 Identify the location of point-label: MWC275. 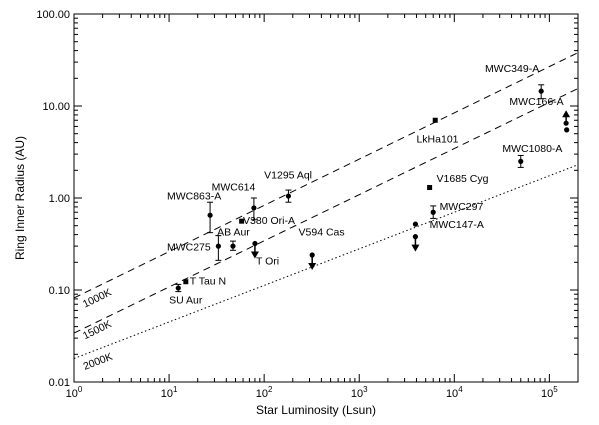
(189, 247).